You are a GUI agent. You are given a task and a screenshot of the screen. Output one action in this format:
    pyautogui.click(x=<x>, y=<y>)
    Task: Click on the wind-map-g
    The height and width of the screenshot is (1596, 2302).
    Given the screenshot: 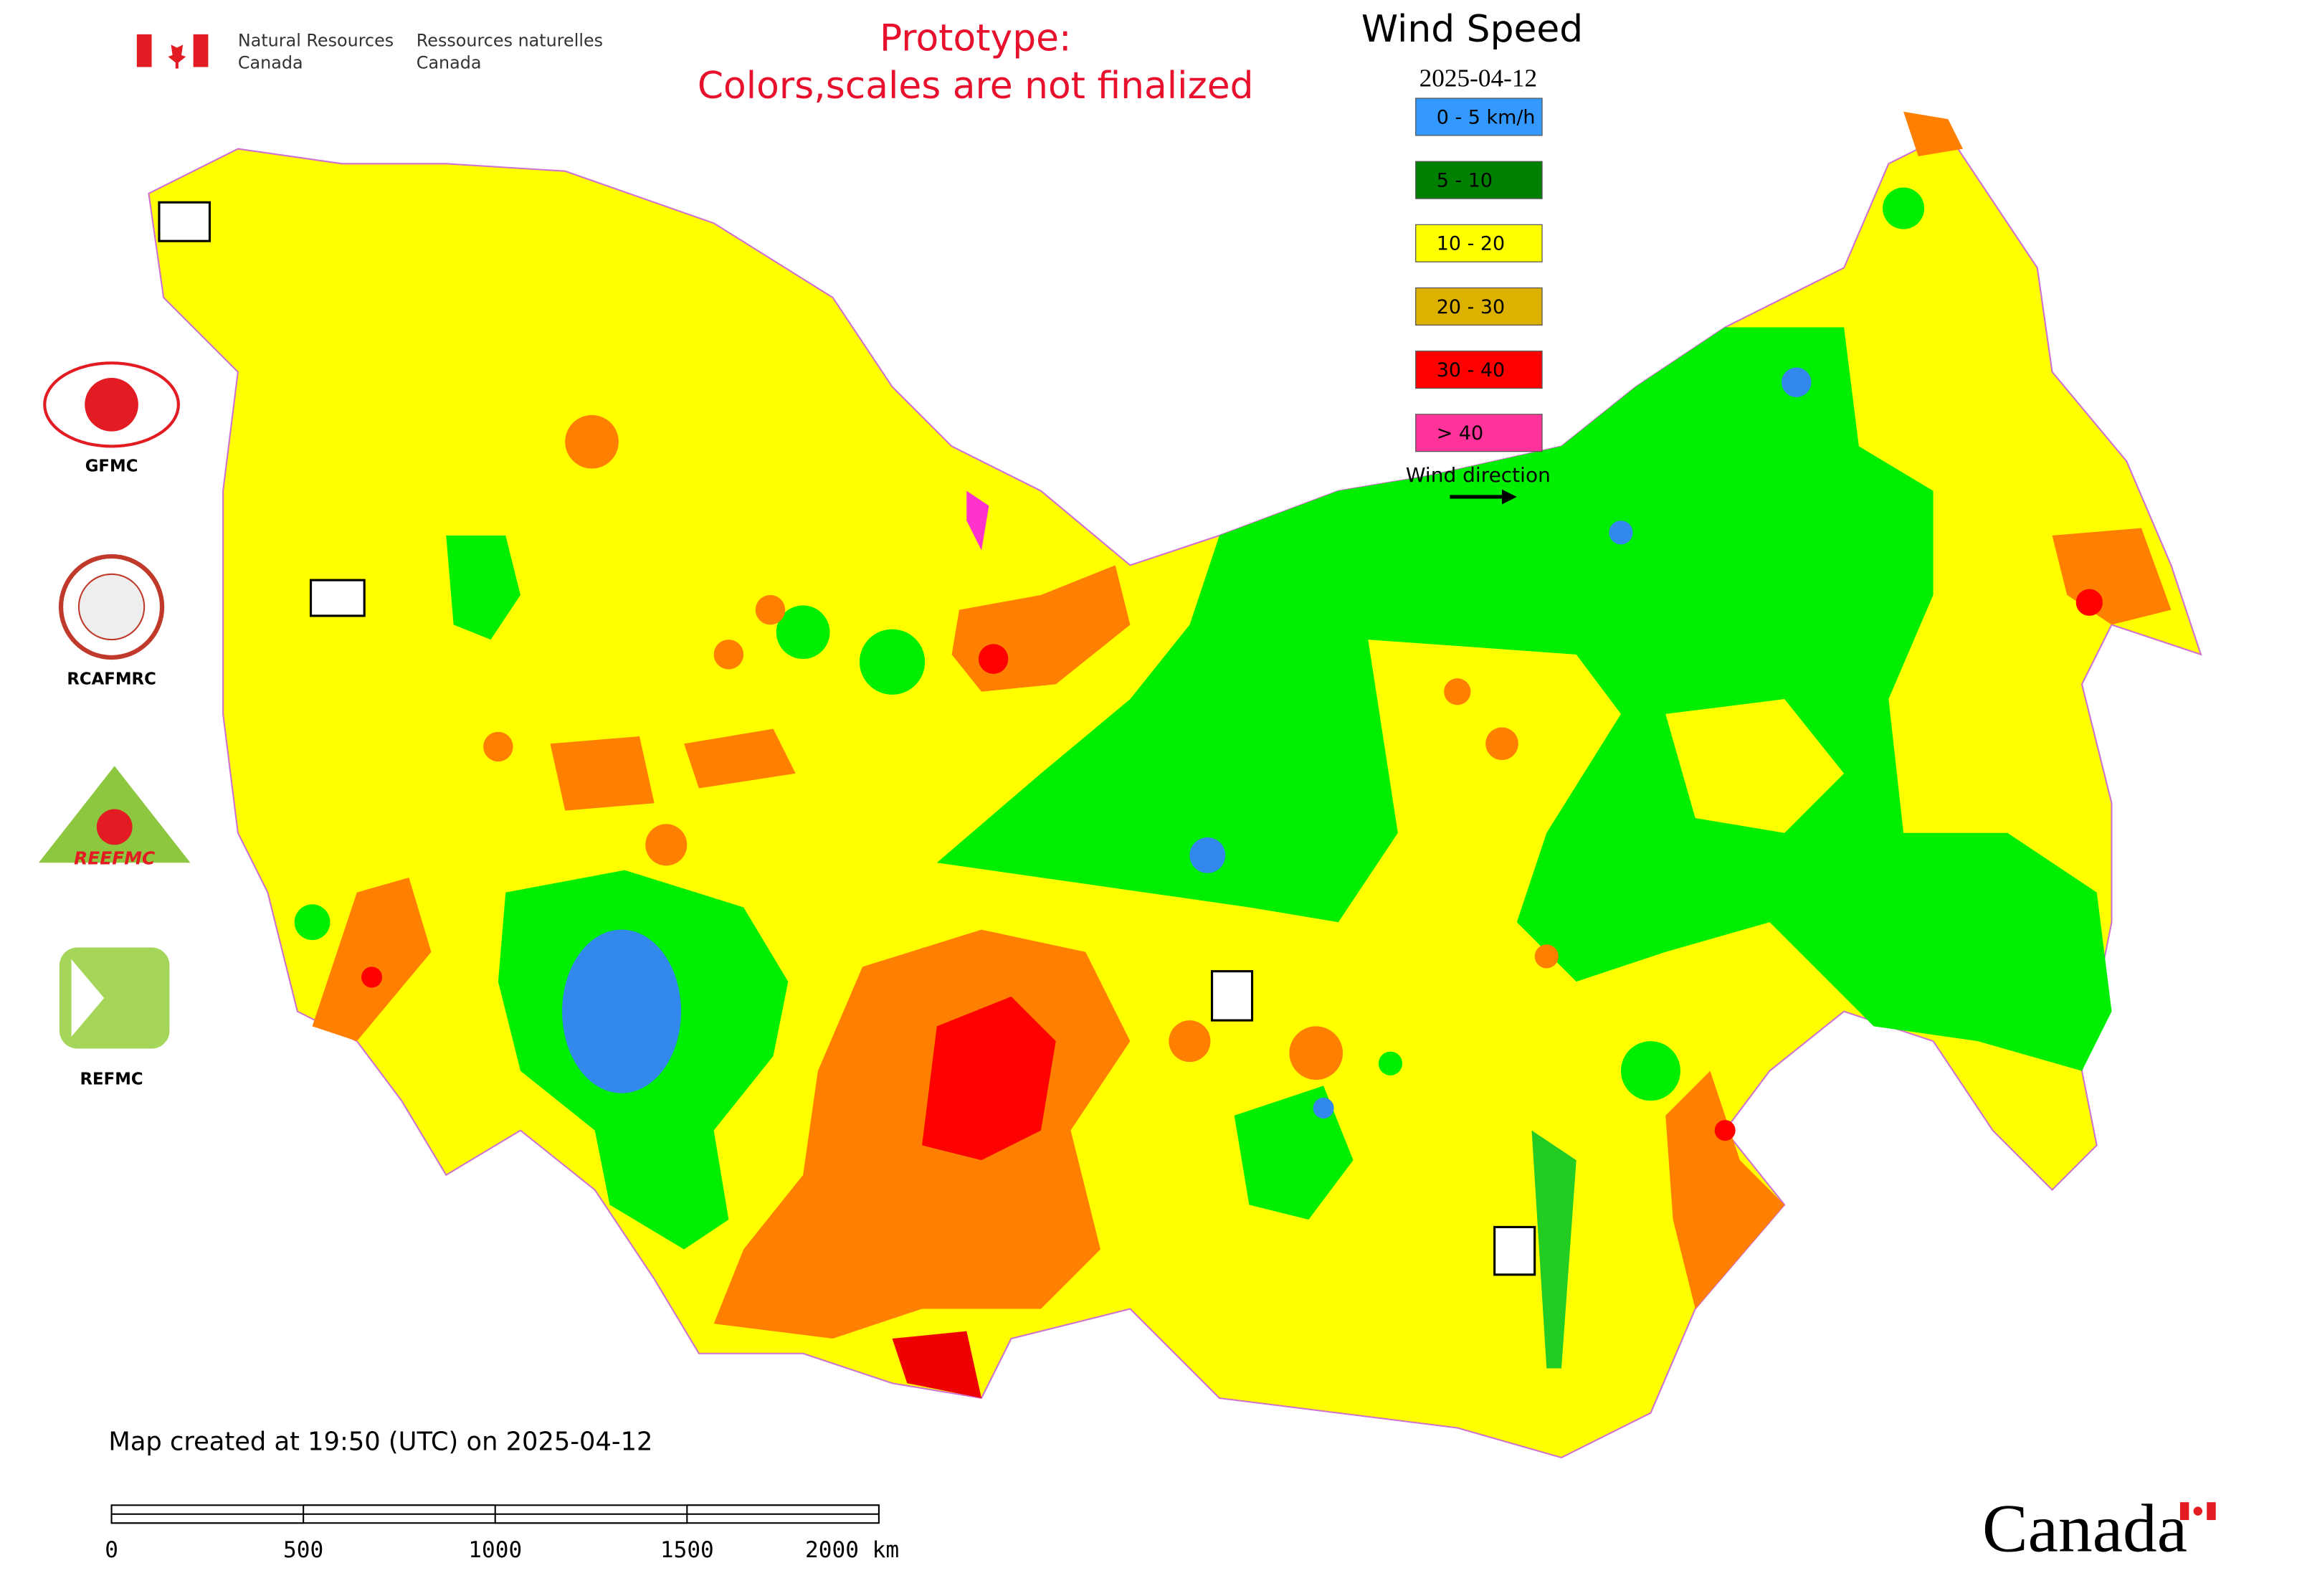 What is the action you would take?
    pyautogui.click(x=1500, y=743)
    